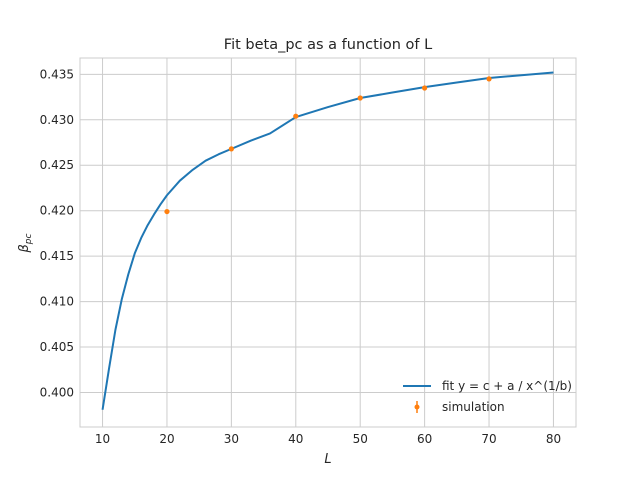 This screenshot has height=480, width=640. Describe the element at coordinates (231, 439) in the screenshot. I see `x-tick-label: 30` at that location.